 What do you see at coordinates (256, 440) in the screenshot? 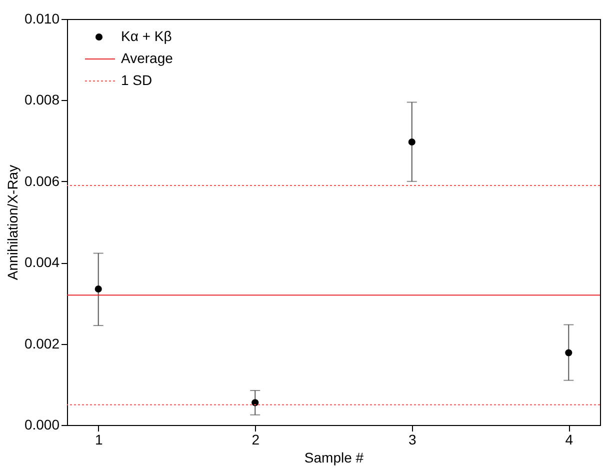
I see `x-tick-label: 2` at bounding box center [256, 440].